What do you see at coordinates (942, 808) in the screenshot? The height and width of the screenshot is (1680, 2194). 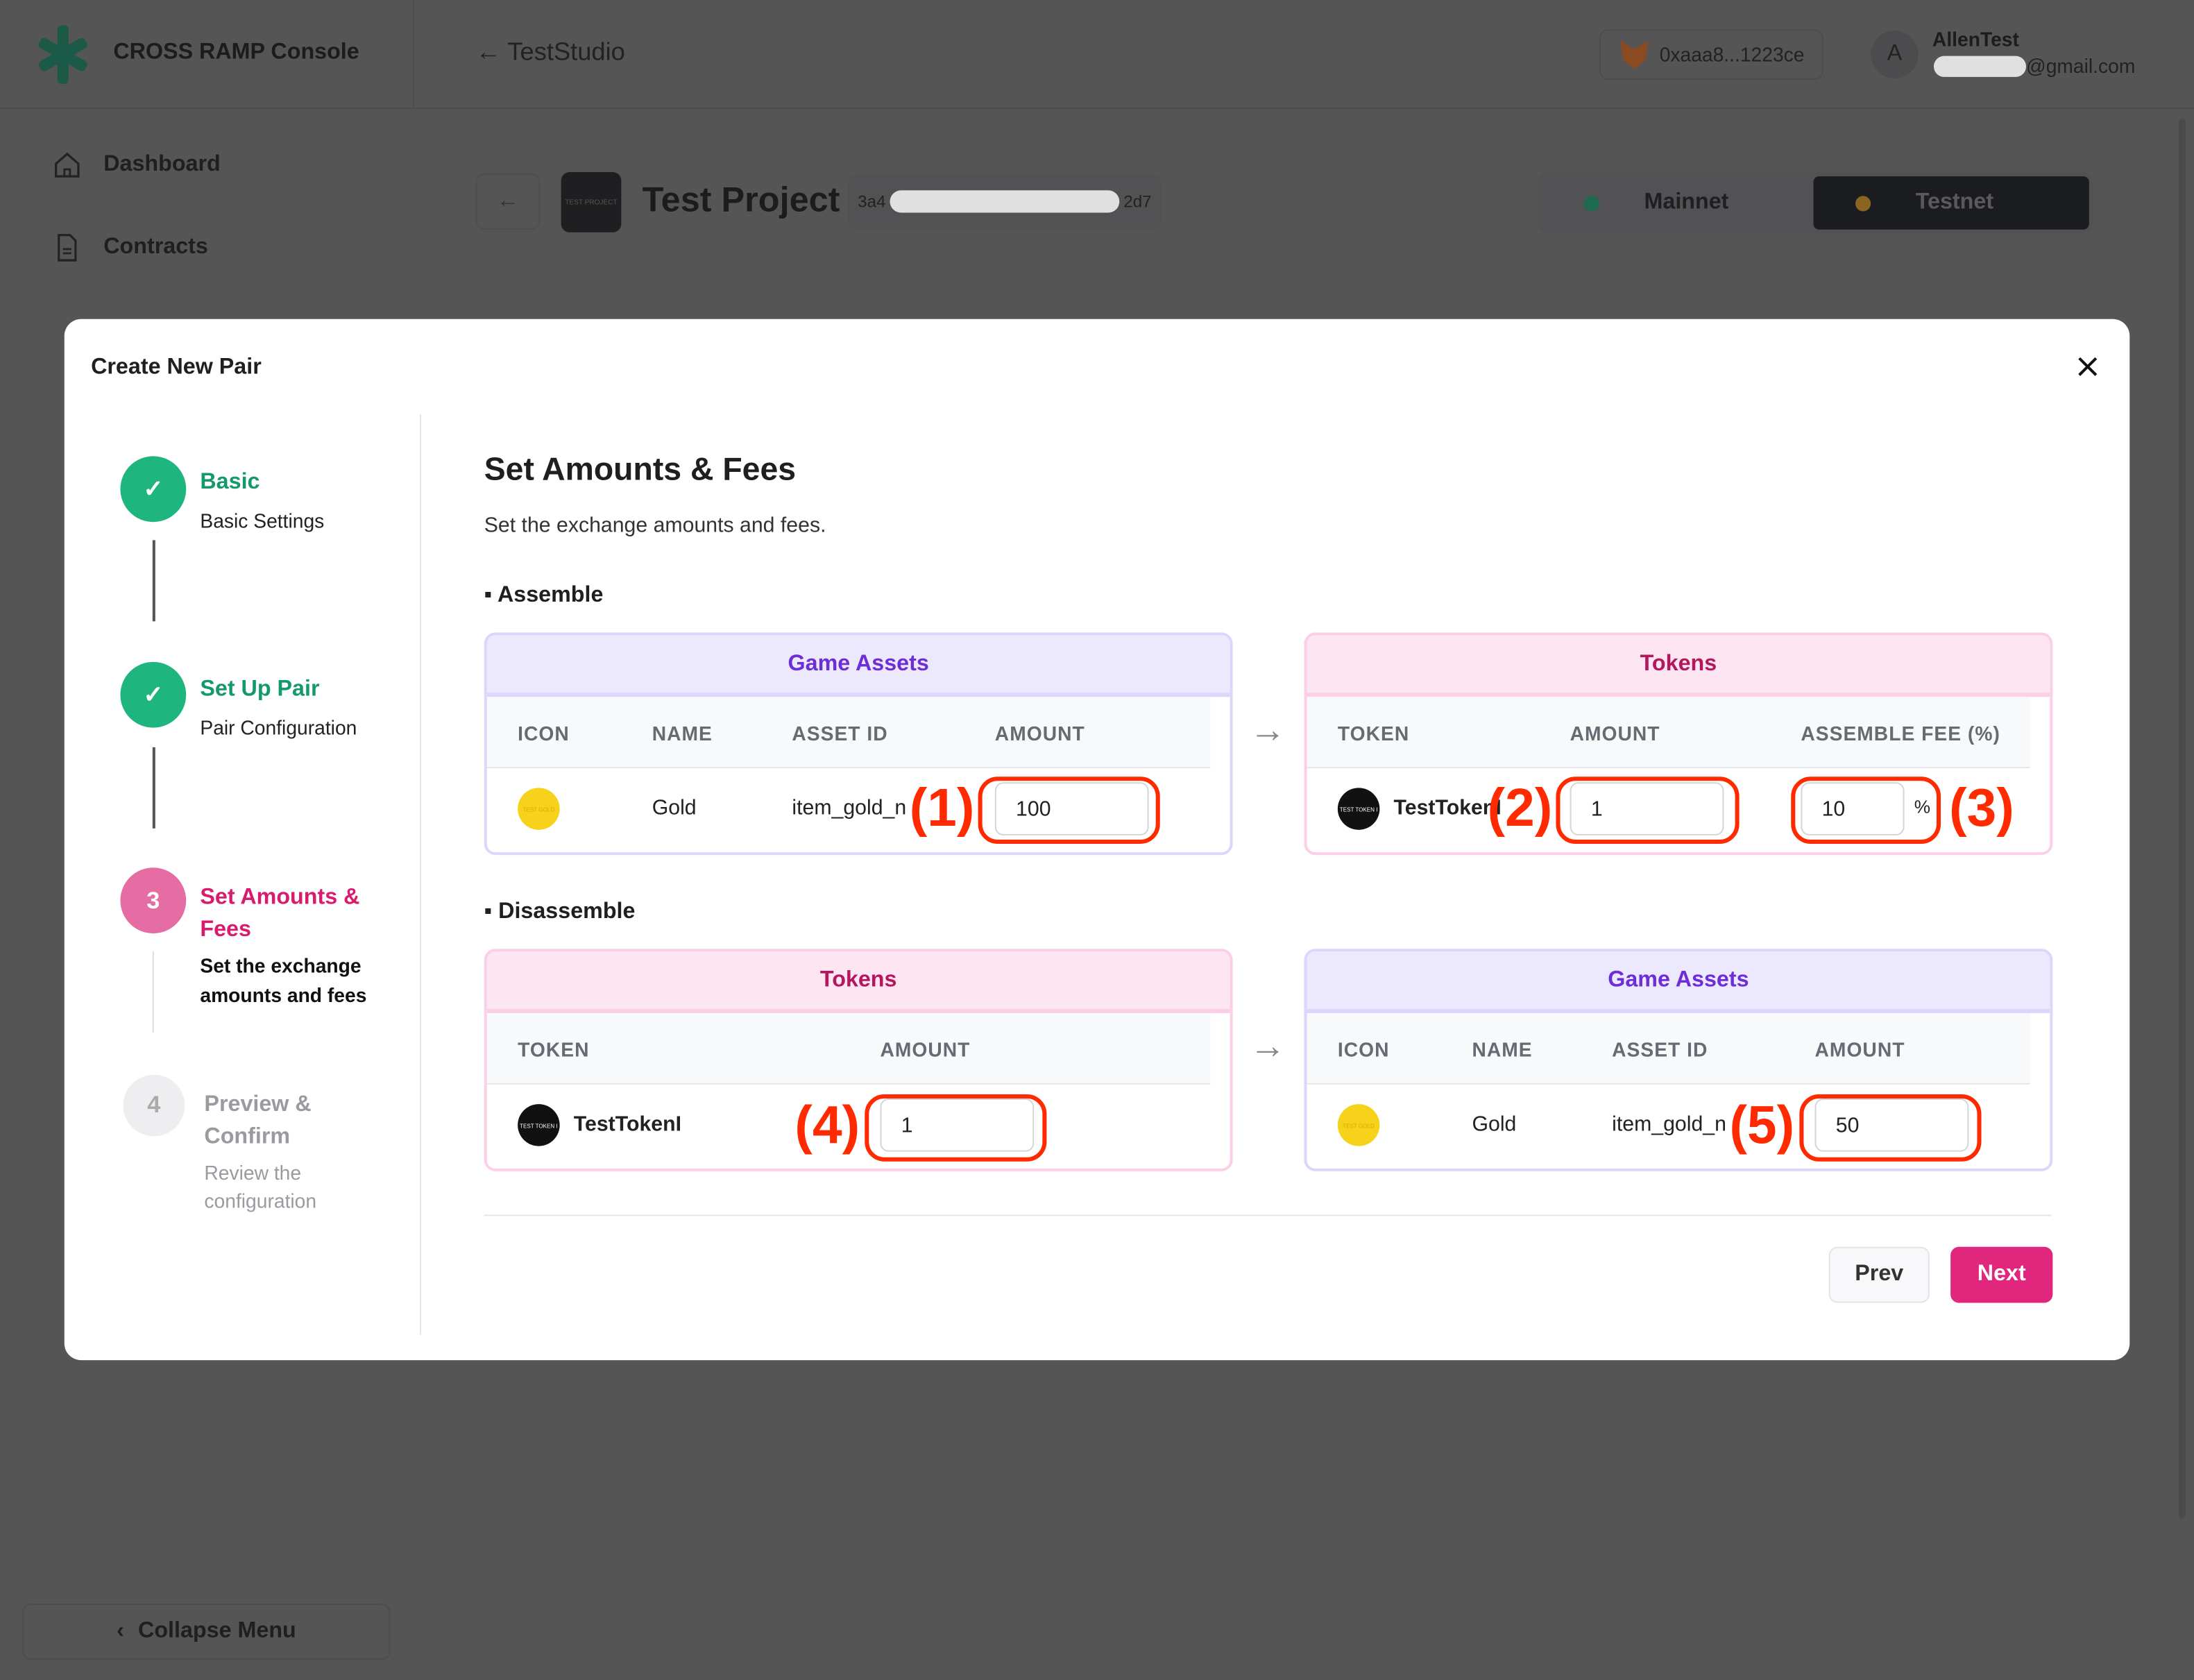 I see `annotation-label: (1)` at bounding box center [942, 808].